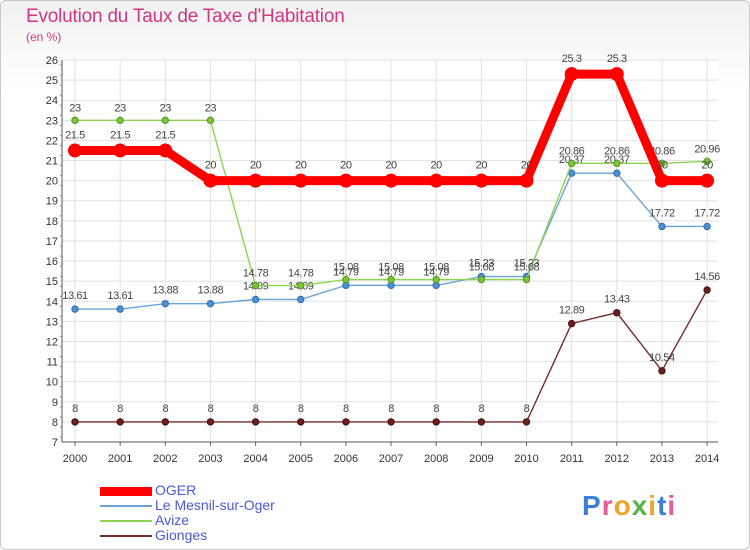  Describe the element at coordinates (165, 459) in the screenshot. I see `x-tick-label: 2002` at that location.